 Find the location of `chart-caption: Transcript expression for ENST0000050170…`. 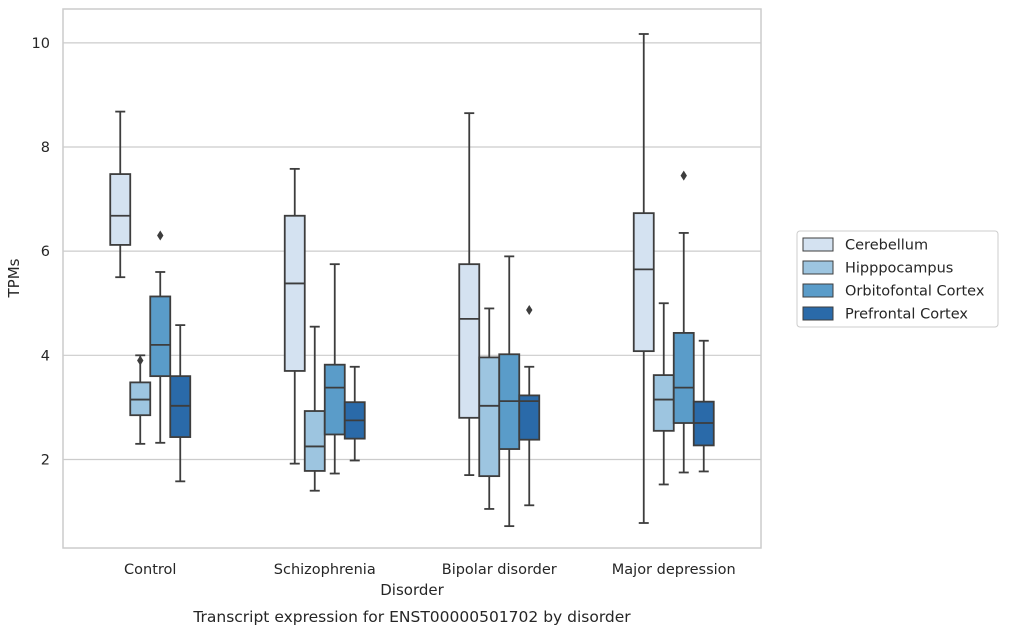

chart-caption: Transcript expression for ENST0000050170… is located at coordinates (411, 617).